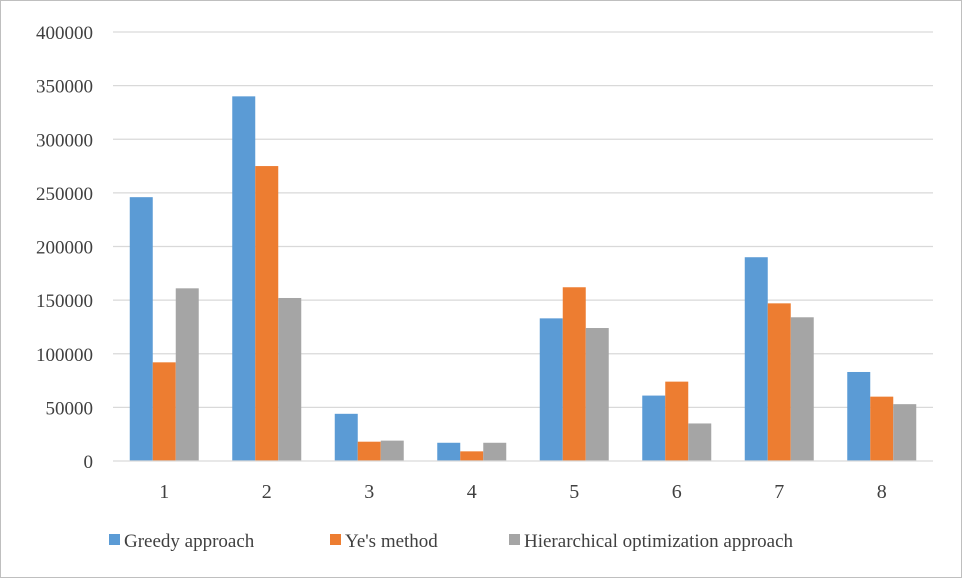 The width and height of the screenshot is (962, 582). I want to click on legend-item: Hierarchical optimization approach, so click(651, 541).